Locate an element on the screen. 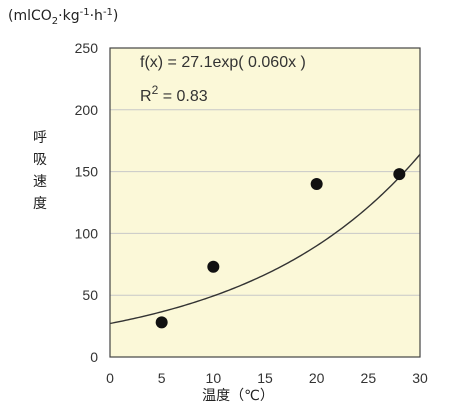  y-tick-label-2: 100 is located at coordinates (87, 233).